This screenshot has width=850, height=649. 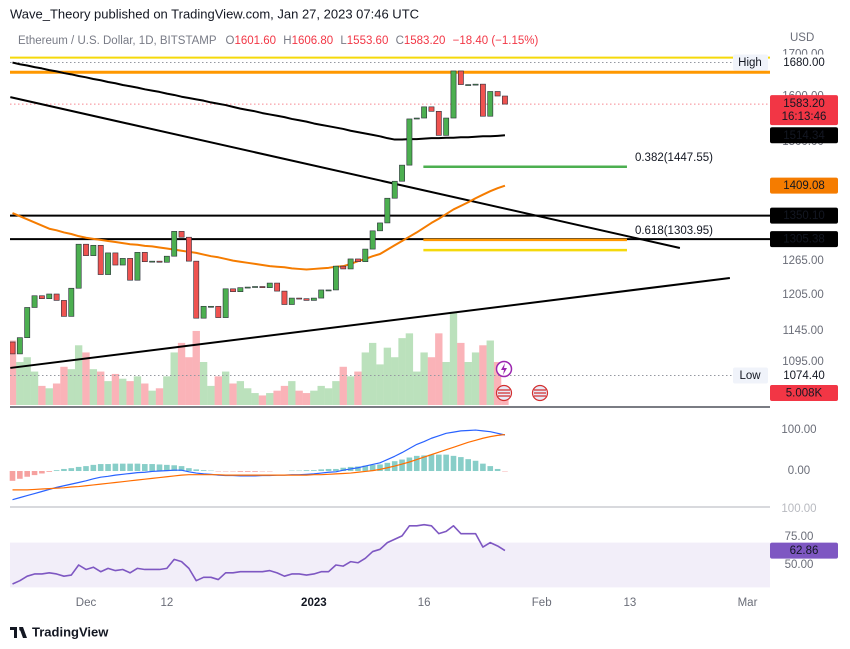 What do you see at coordinates (390, 565) in the screenshot?
I see `rsi-band` at bounding box center [390, 565].